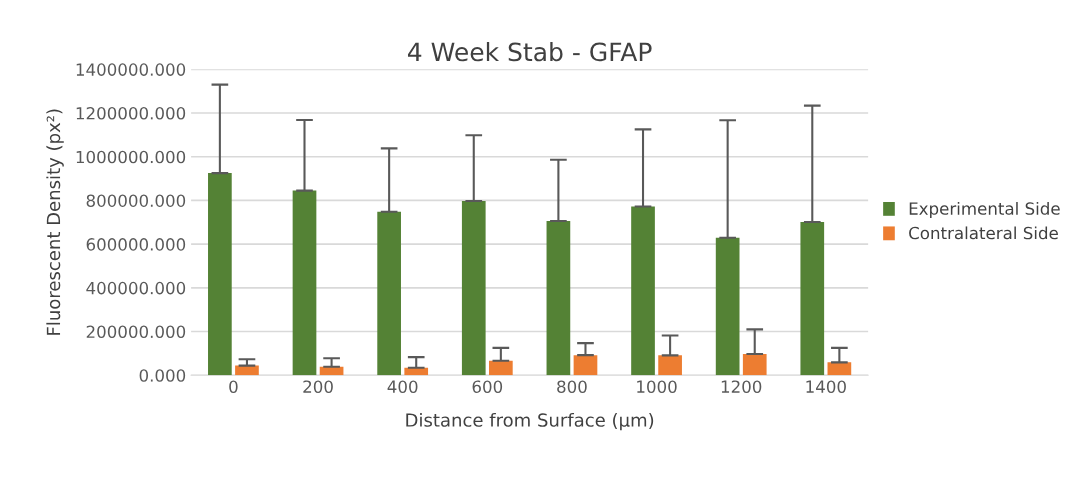  What do you see at coordinates (131, 113) in the screenshot?
I see `y-tick-label: 1200000.000` at bounding box center [131, 113].